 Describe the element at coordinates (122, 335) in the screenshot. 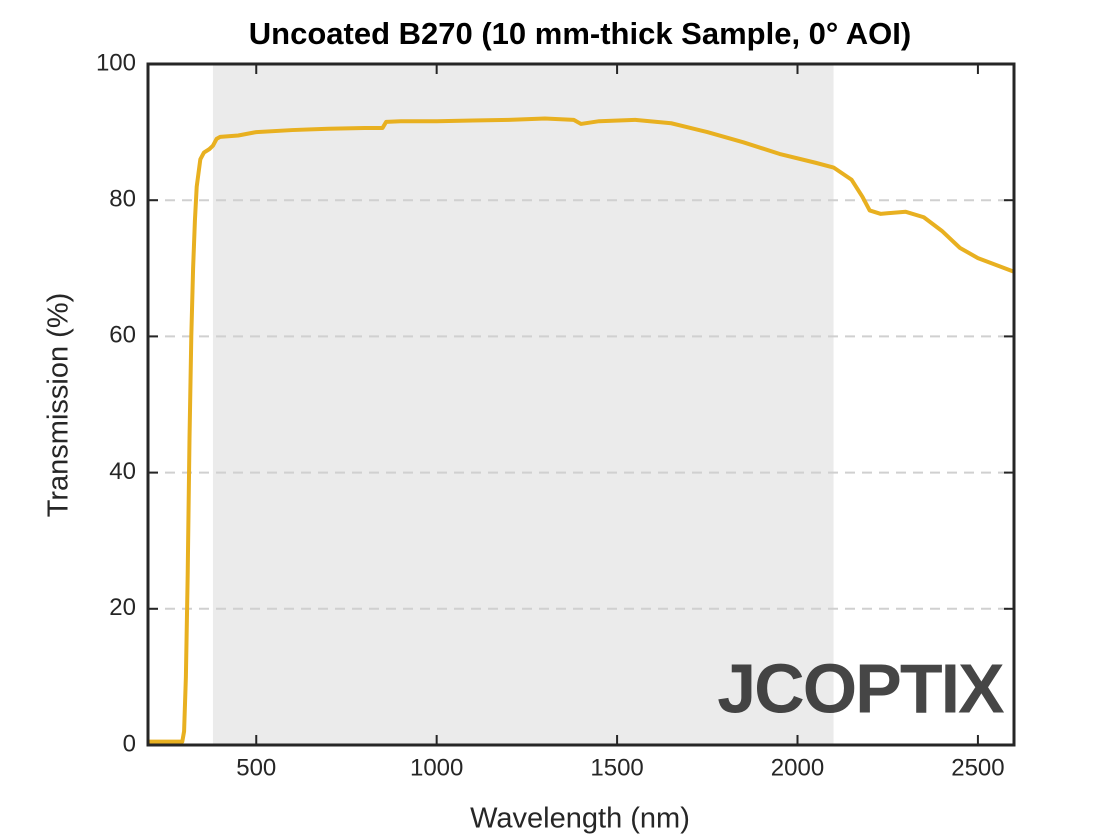

I see `y-tick-label: 60` at that location.